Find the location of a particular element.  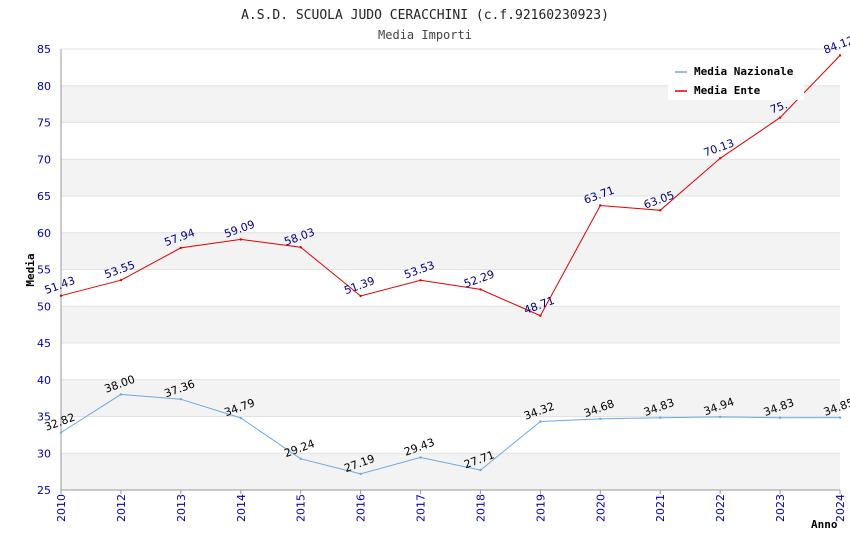

series-line-media-nazionale is located at coordinates (450, 434).